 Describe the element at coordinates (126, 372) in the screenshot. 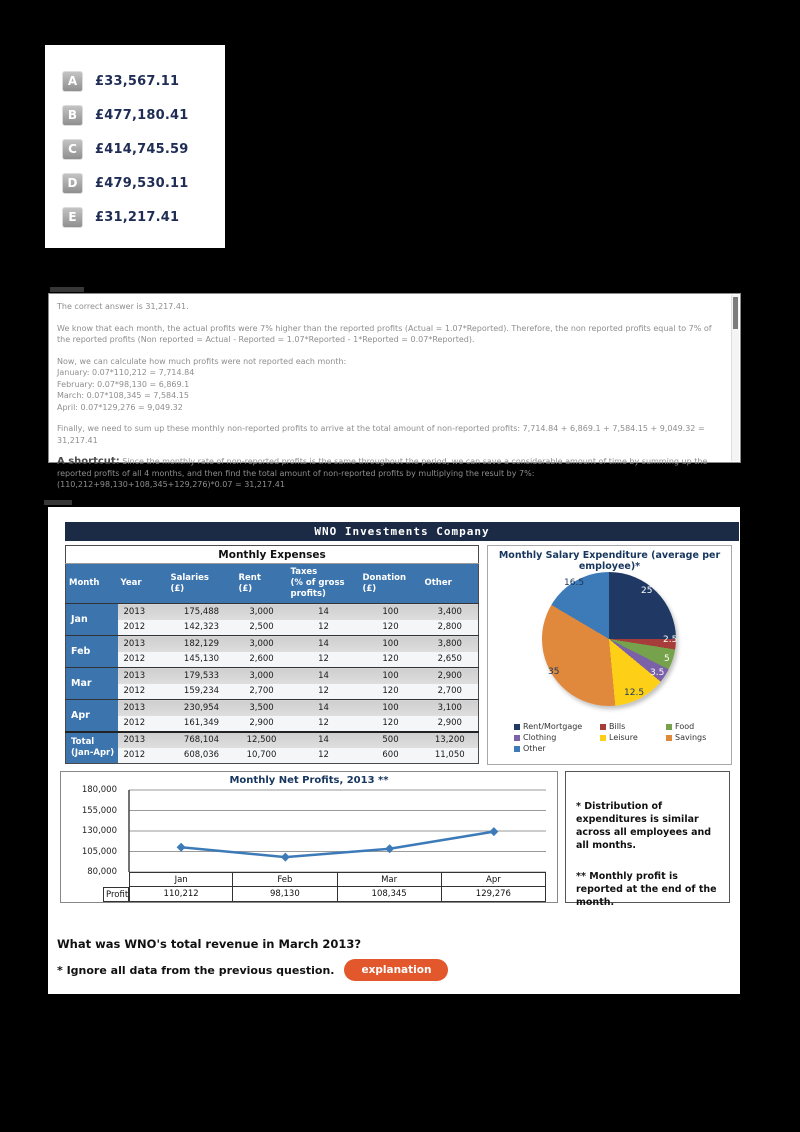

I see `explanation-calc-jan: January: 0.07*110,212 = 7,714.84` at that location.